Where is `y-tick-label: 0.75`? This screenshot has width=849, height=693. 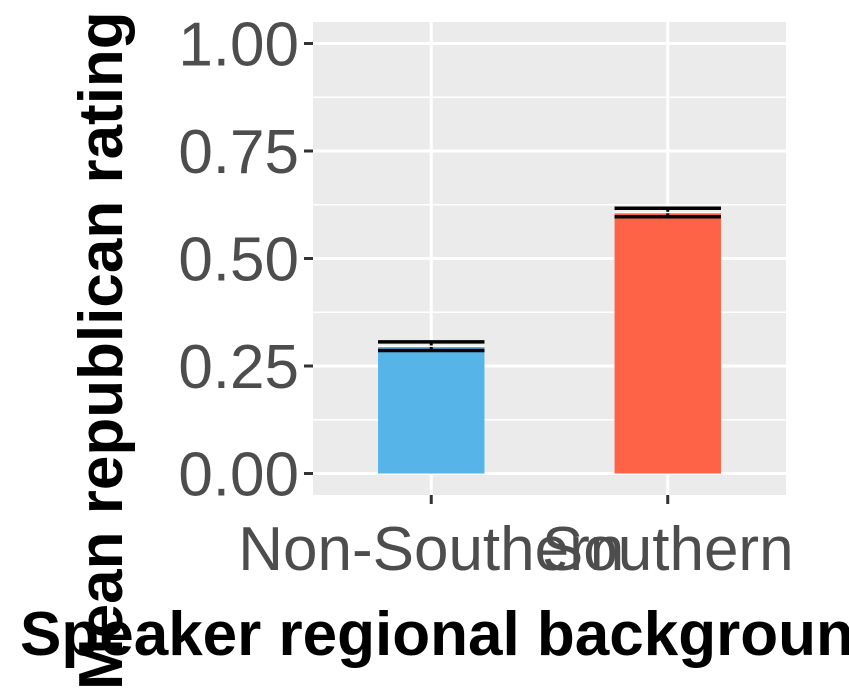 y-tick-label: 0.75 is located at coordinates (238, 152).